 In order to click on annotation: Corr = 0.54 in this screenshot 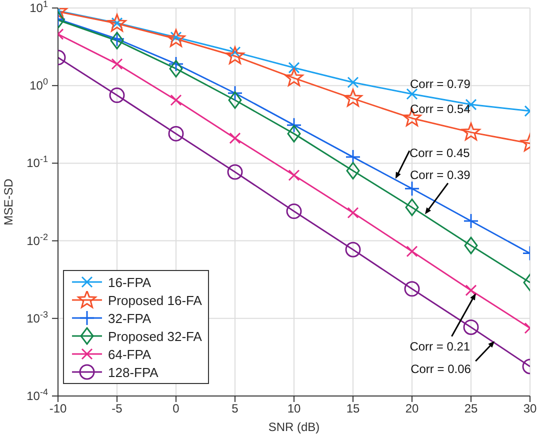, I will do `click(440, 109)`.